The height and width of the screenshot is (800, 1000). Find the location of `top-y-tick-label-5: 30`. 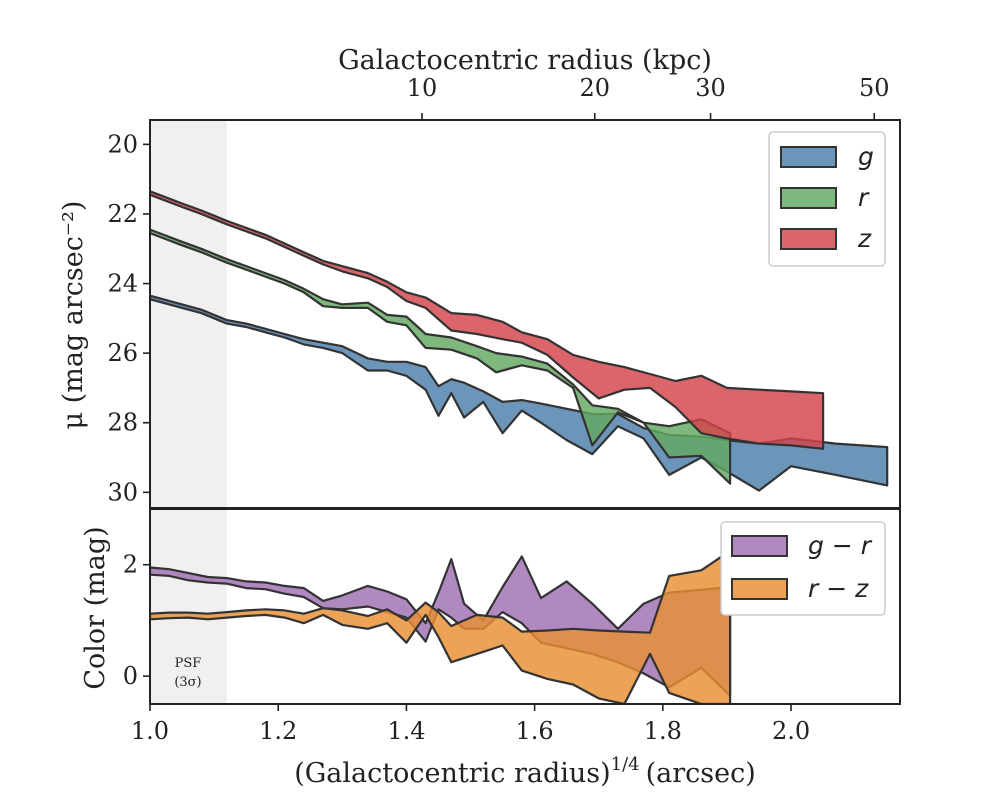

top-y-tick-label-5: 30 is located at coordinates (122, 492).